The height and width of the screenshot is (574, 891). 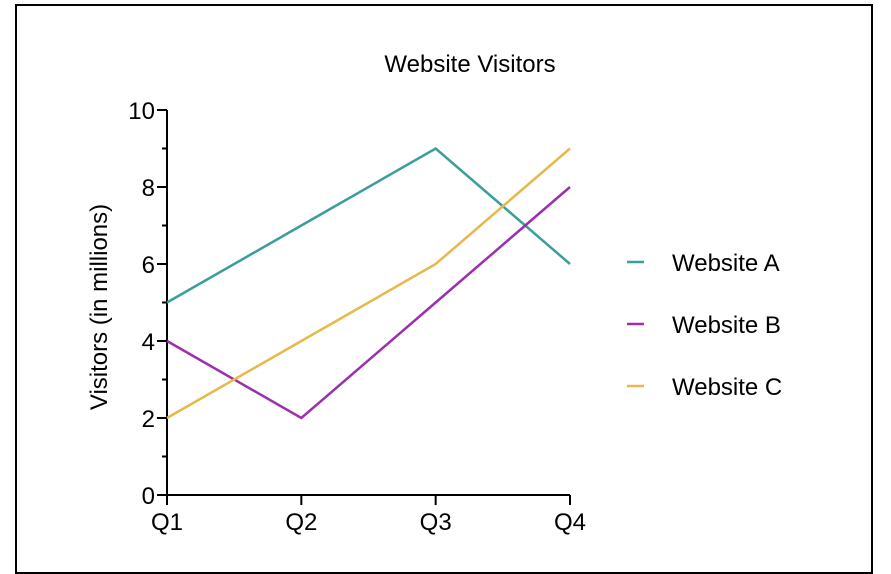 I want to click on y-tick-label: 6, so click(x=148, y=265).